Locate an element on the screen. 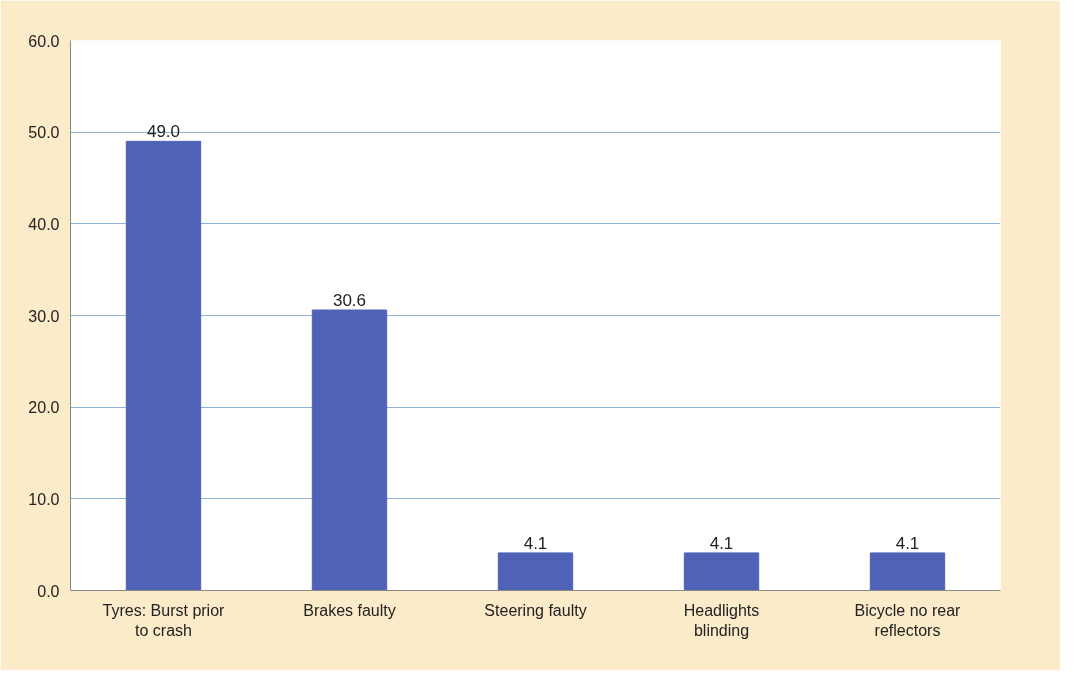  y-tick-label: 0.0 is located at coordinates (48, 591).